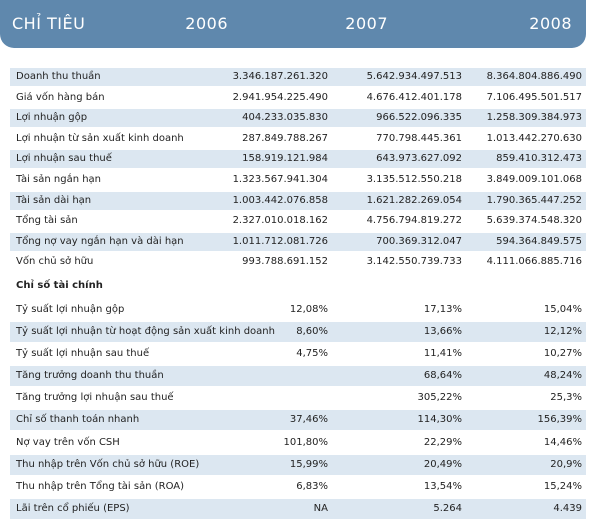 The image size is (591, 521). Describe the element at coordinates (414, 97) in the screenshot. I see `cell-2007: 4.676.412.401.178` at that location.